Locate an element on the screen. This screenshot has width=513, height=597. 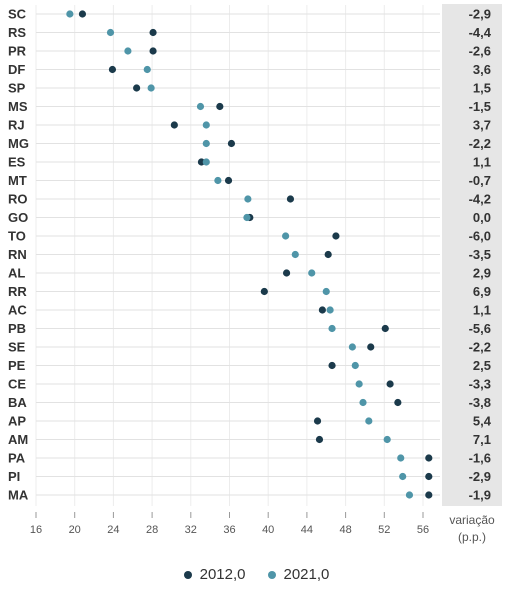
variation-label: 2,9 is located at coordinates (482, 273).